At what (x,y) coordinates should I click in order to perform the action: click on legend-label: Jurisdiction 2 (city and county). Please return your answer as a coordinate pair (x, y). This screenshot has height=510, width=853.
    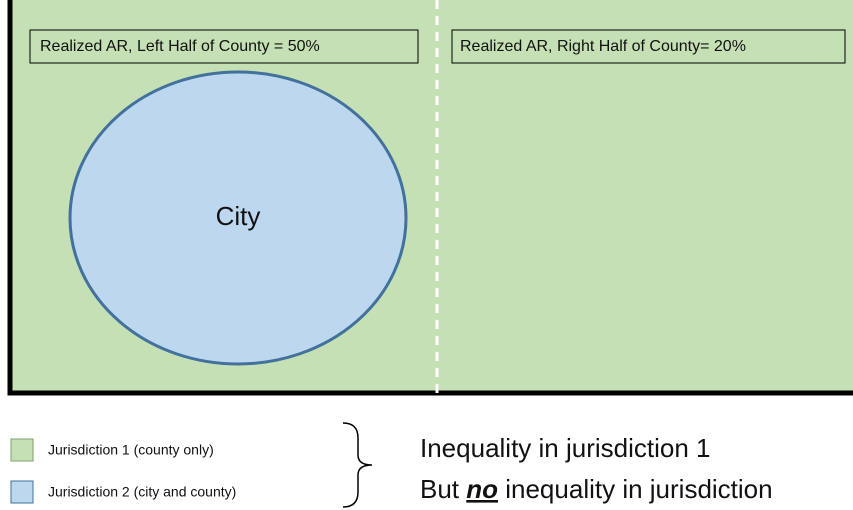
    Looking at the image, I should click on (142, 492).